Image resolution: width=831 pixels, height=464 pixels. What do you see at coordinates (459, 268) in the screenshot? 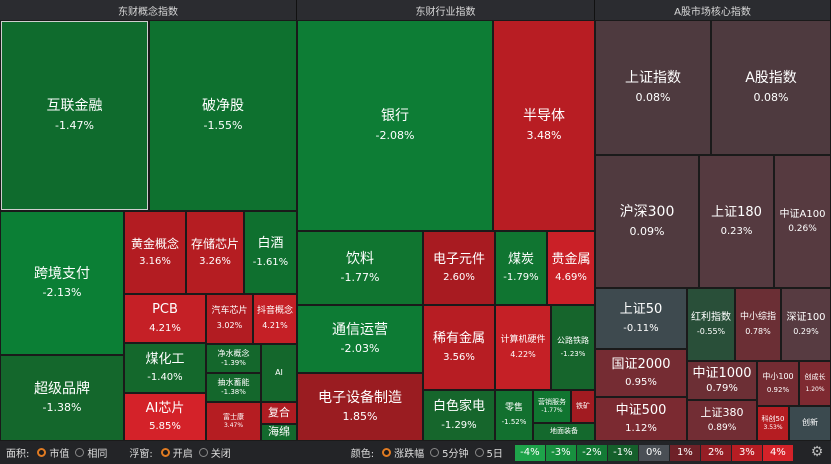
I see `tile-dzyj: 电子元件 2.60%` at bounding box center [459, 268].